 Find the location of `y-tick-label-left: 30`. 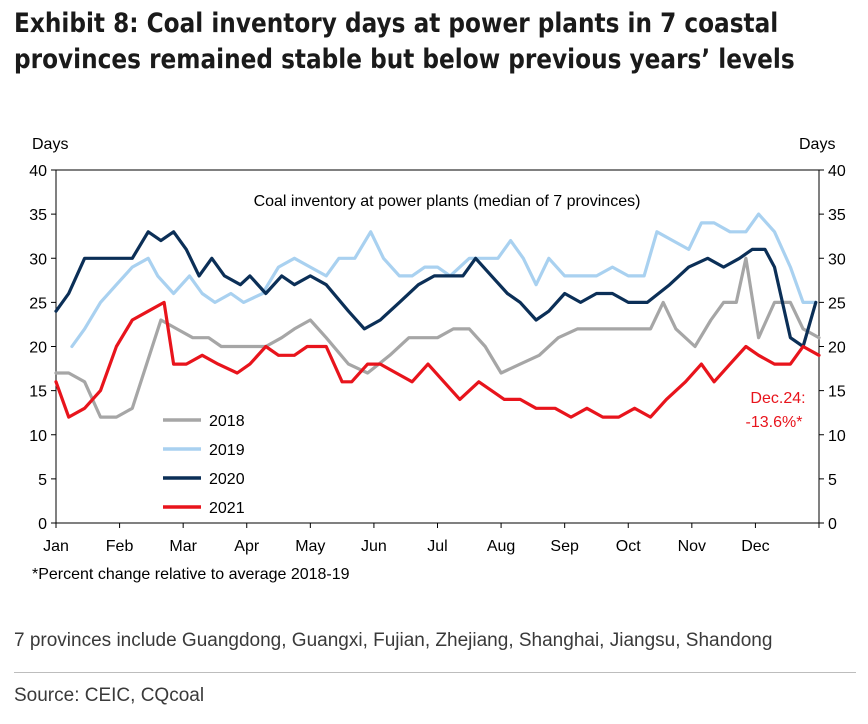

y-tick-label-left: 30 is located at coordinates (38, 259).